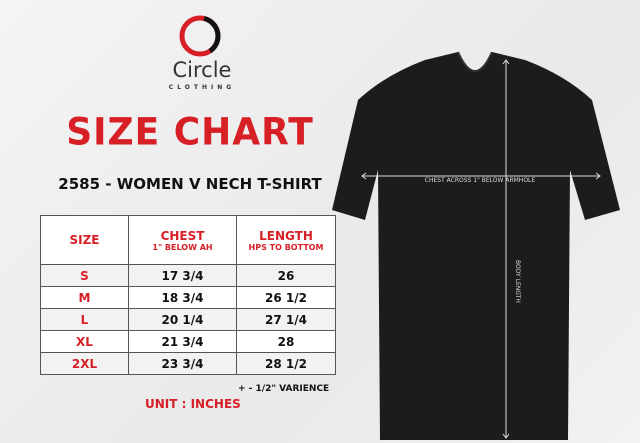 The height and width of the screenshot is (443, 640). What do you see at coordinates (286, 341) in the screenshot?
I see `length-cell: 28` at bounding box center [286, 341].